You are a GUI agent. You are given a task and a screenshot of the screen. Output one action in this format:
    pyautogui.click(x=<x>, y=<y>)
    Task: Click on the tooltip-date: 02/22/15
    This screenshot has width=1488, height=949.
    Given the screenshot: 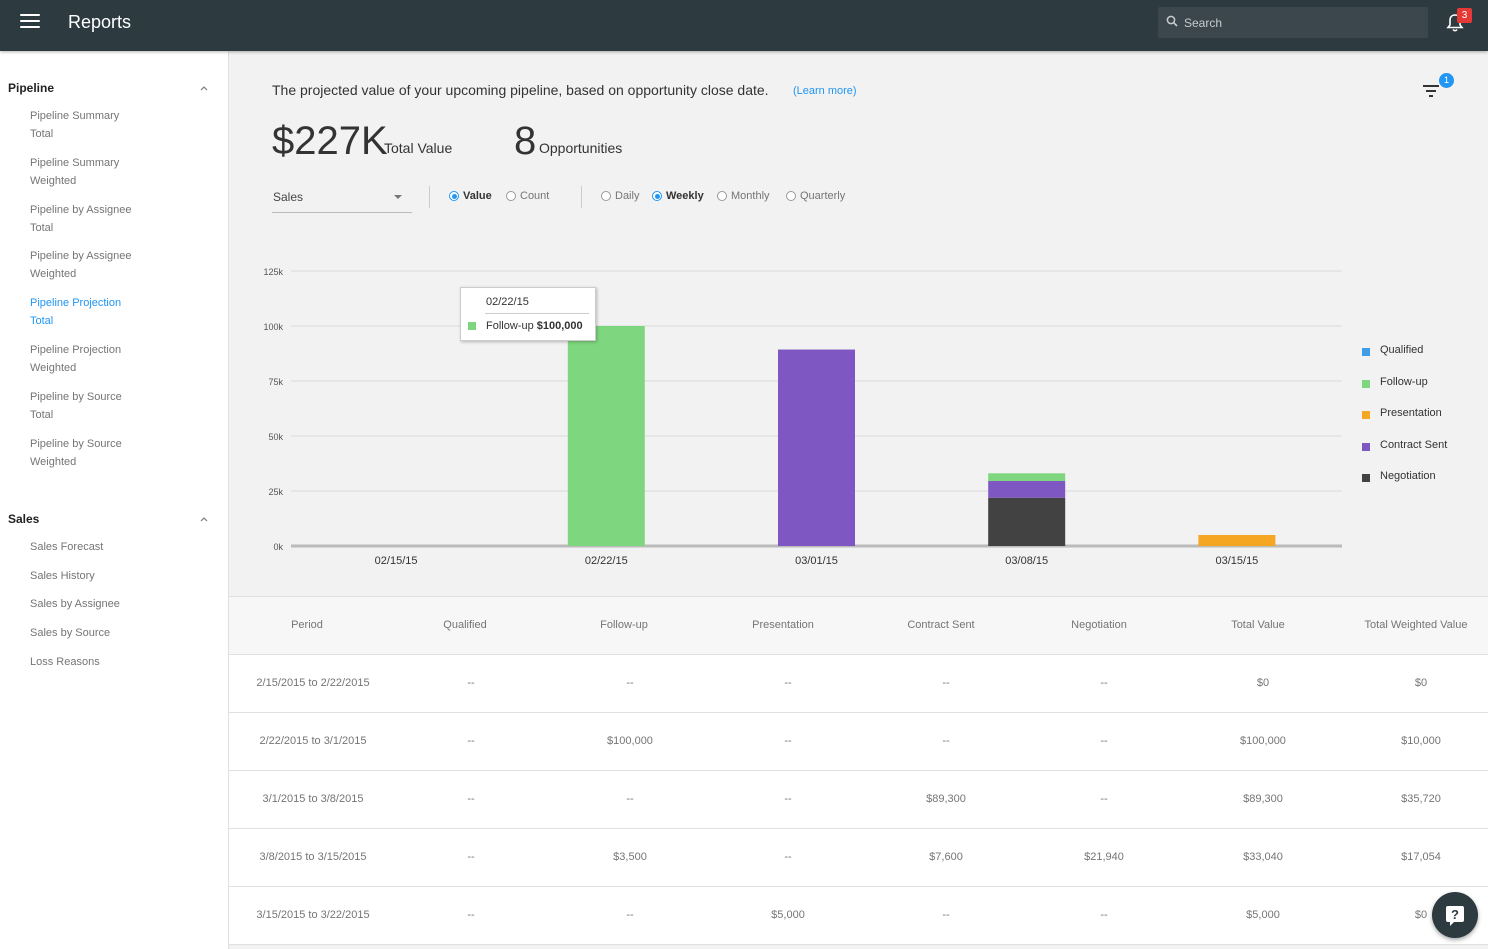 What is the action you would take?
    pyautogui.click(x=507, y=302)
    